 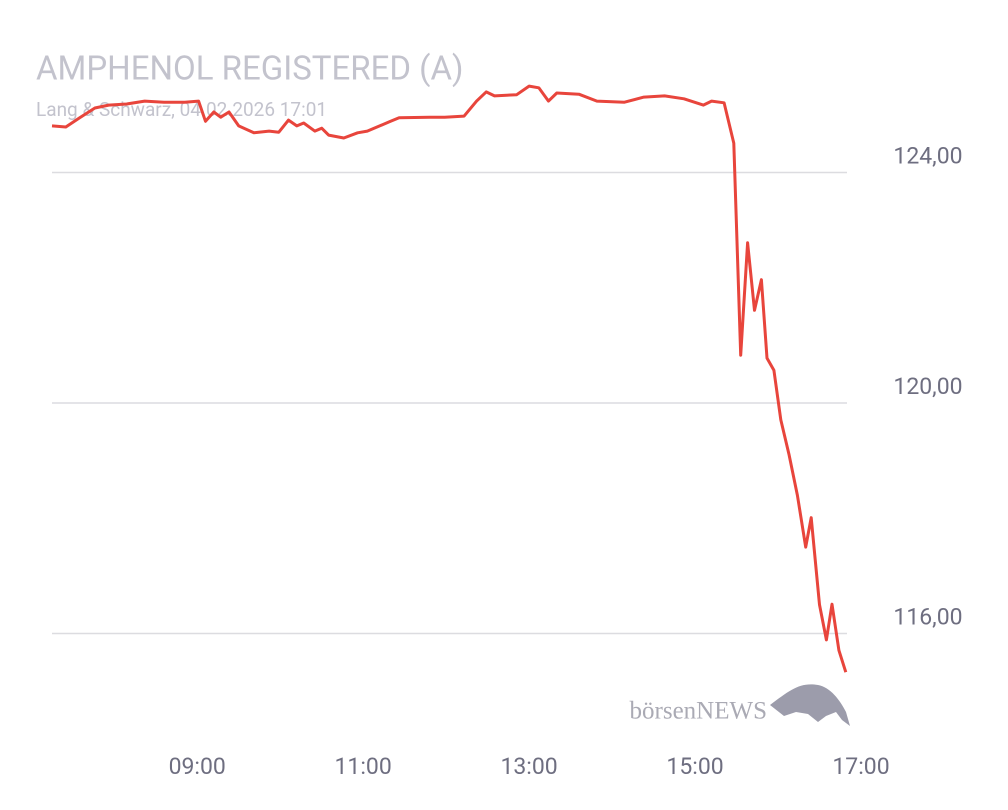 What do you see at coordinates (860, 766) in the screenshot?
I see `x-tick-label: 17:00` at bounding box center [860, 766].